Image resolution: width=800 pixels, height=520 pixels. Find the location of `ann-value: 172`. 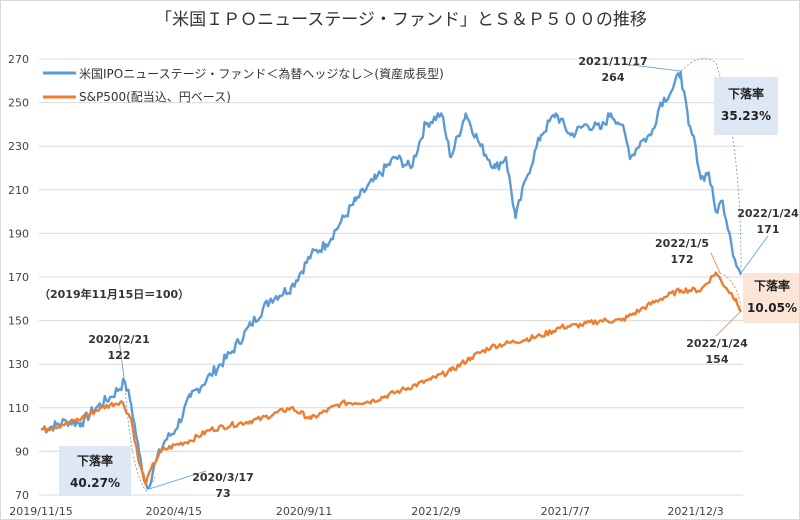

ann-value: 172 is located at coordinates (682, 259).